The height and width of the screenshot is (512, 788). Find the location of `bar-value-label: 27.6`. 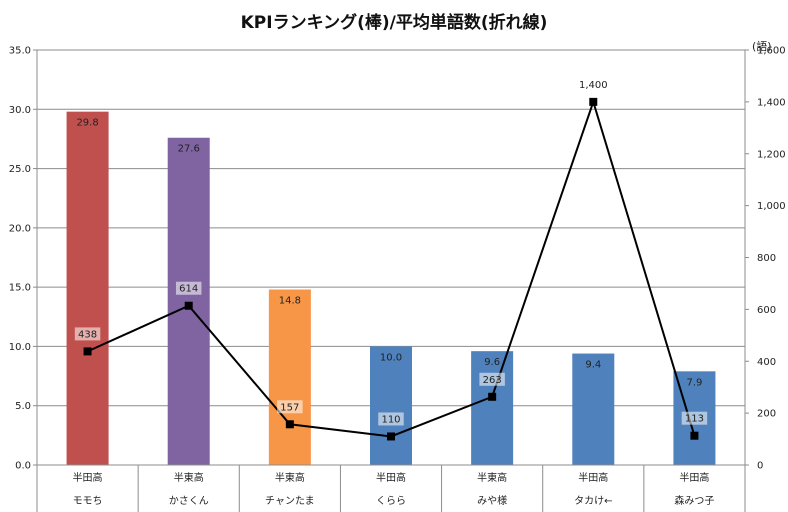

bar-value-label: 27.6 is located at coordinates (189, 149).